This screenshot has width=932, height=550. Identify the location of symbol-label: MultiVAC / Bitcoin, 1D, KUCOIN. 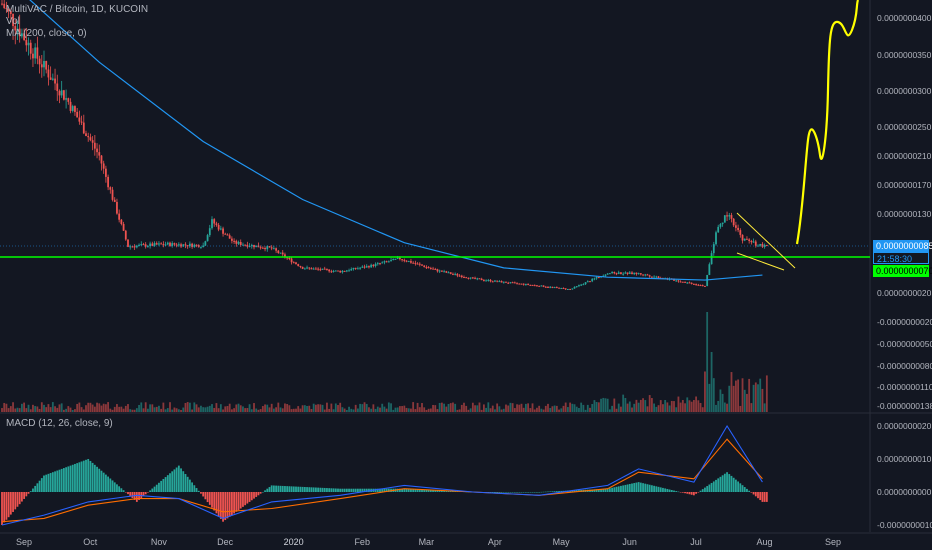
(77, 9).